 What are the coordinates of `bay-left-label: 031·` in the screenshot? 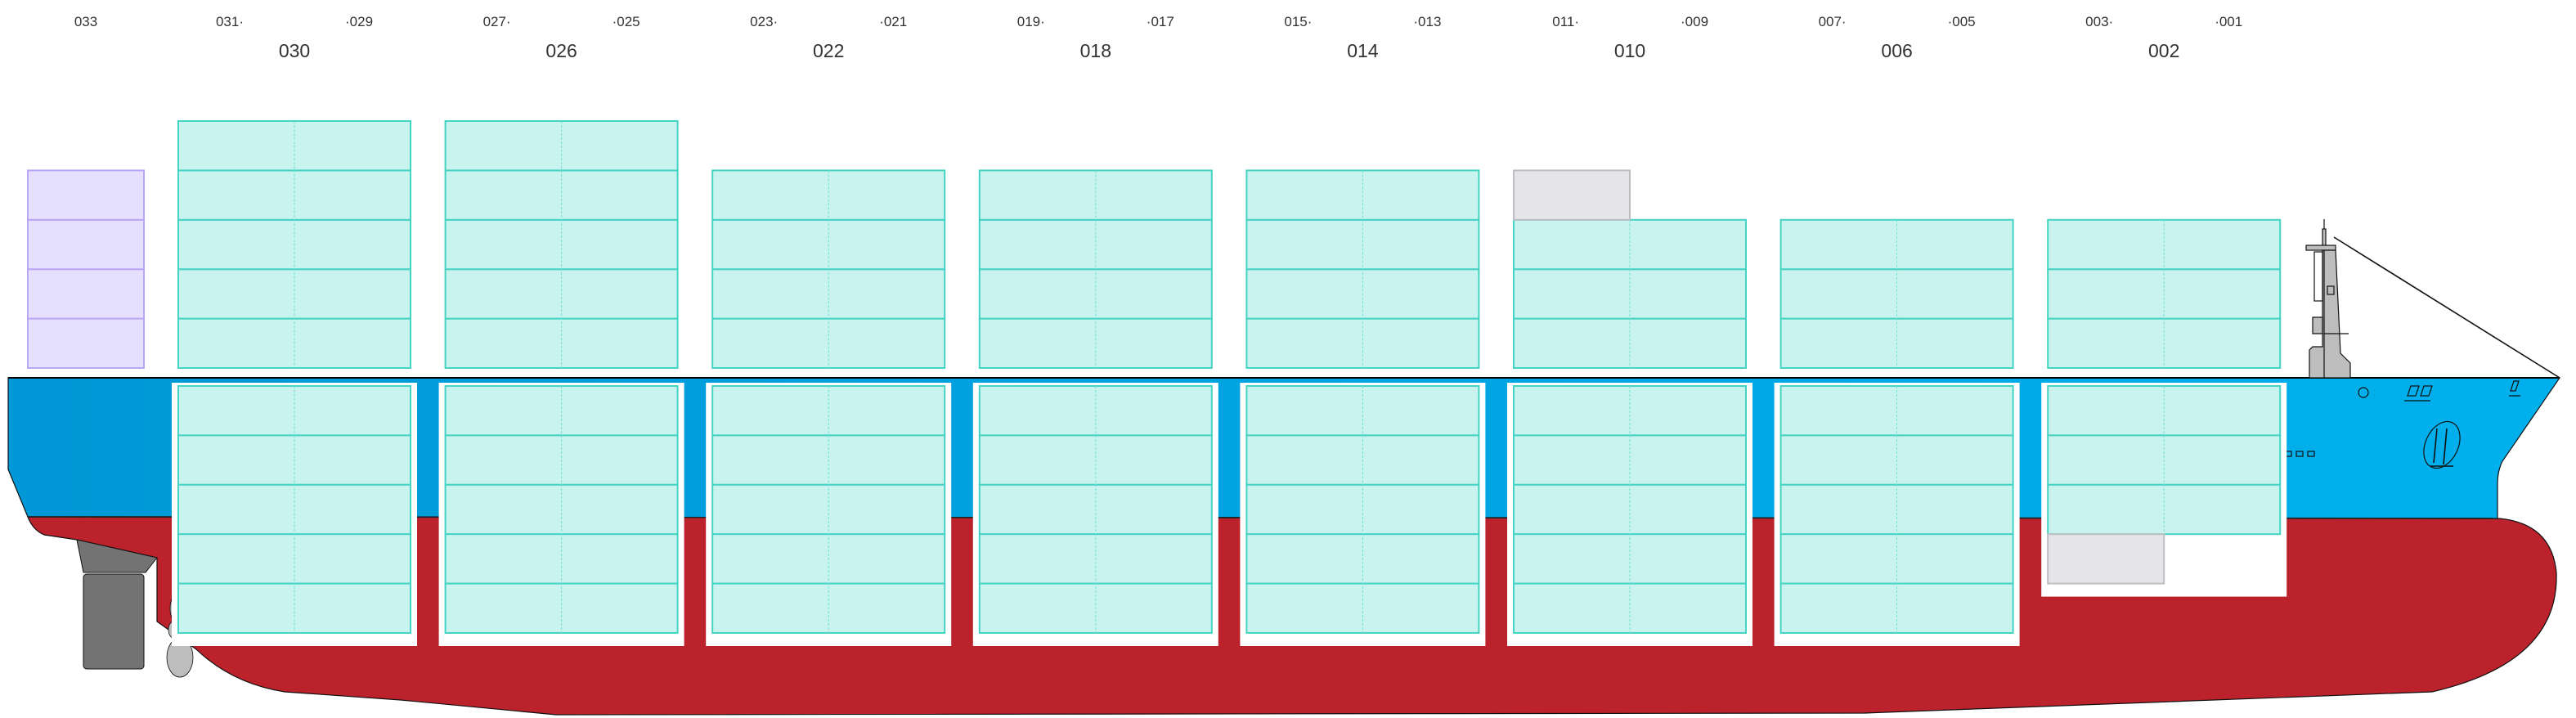 It's located at (230, 21).